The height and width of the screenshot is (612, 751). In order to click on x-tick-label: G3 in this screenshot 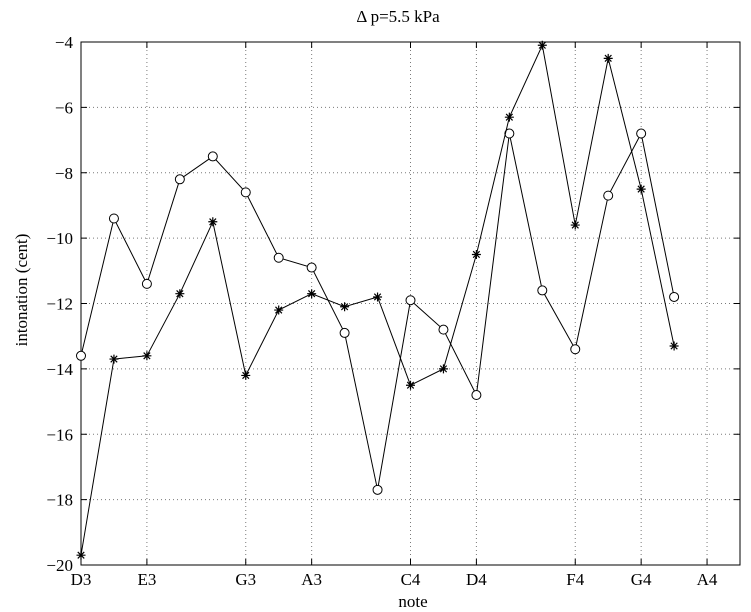, I will do `click(245, 579)`.